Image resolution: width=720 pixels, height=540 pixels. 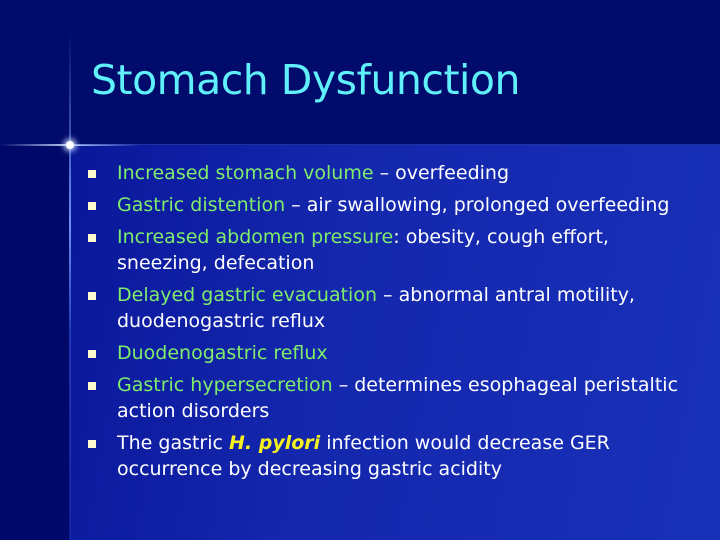 What do you see at coordinates (247, 295) in the screenshot?
I see `bullet-highlight: Delayed gastric evacuation` at bounding box center [247, 295].